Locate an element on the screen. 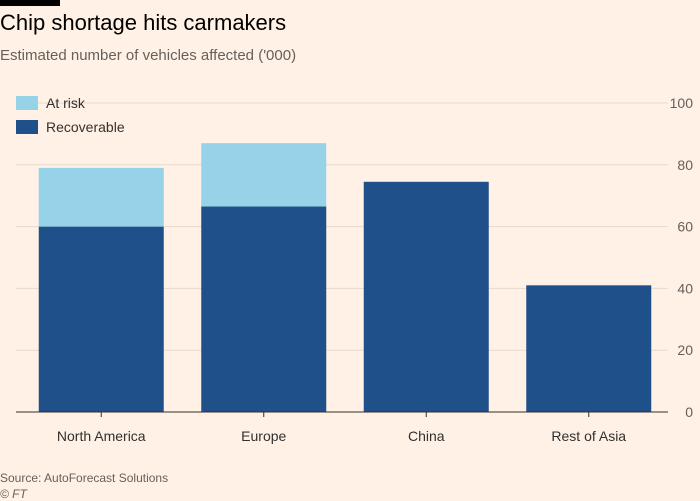 This screenshot has height=501, width=700. top-rule is located at coordinates (30, 3).